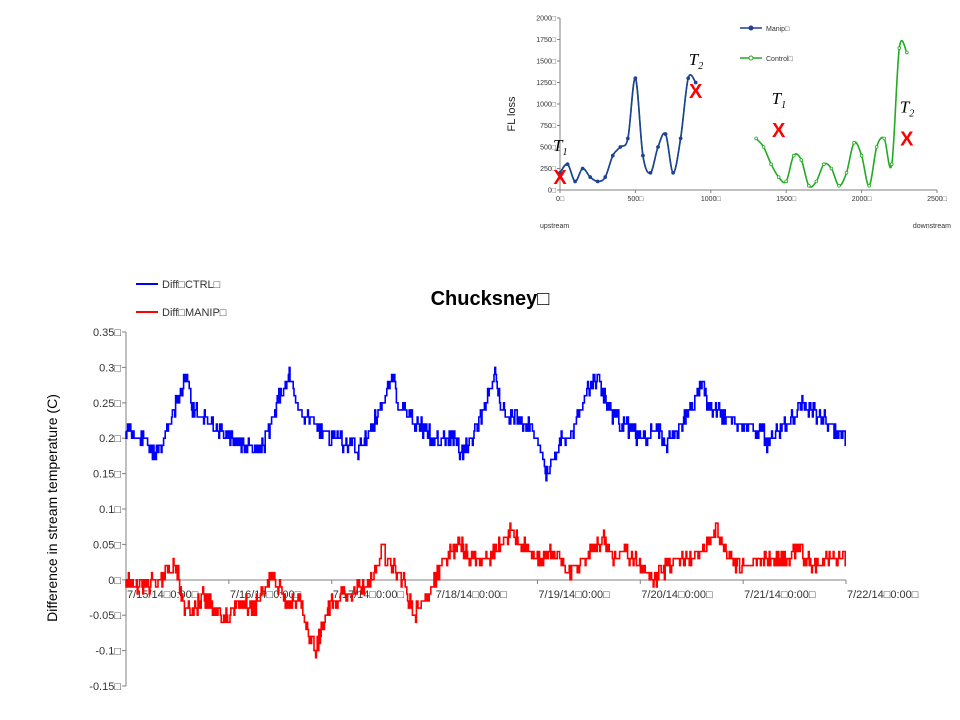 This screenshot has height=720, width=960. I want to click on inset-legend: Manip□ Control□, so click(767, 44).